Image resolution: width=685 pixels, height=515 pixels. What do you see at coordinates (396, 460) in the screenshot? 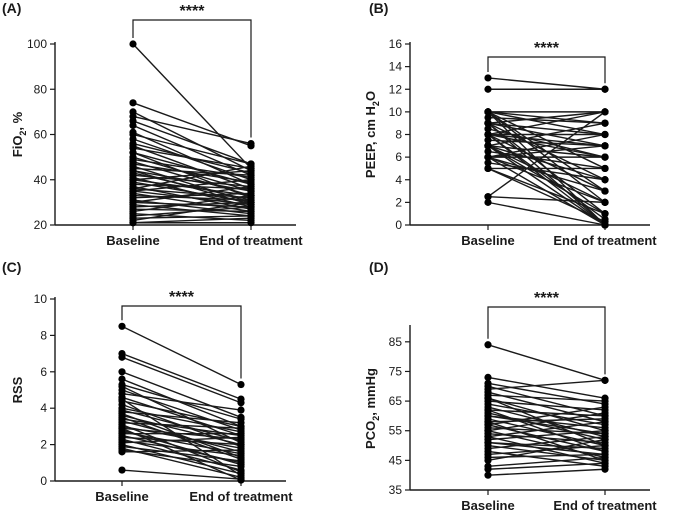
I see `y-tick-label: 45` at bounding box center [396, 460].